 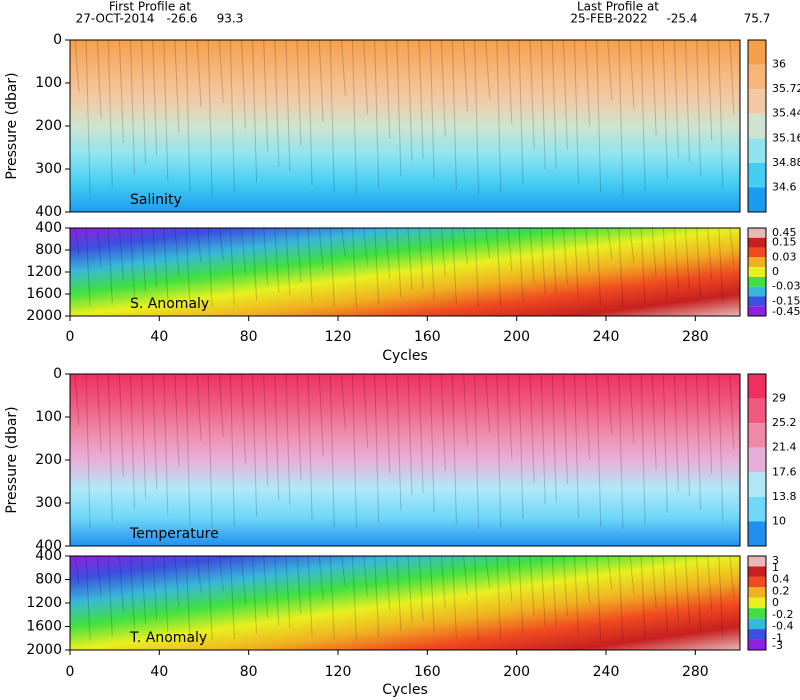 I want to click on y-tick-label: 100, so click(x=48, y=417).